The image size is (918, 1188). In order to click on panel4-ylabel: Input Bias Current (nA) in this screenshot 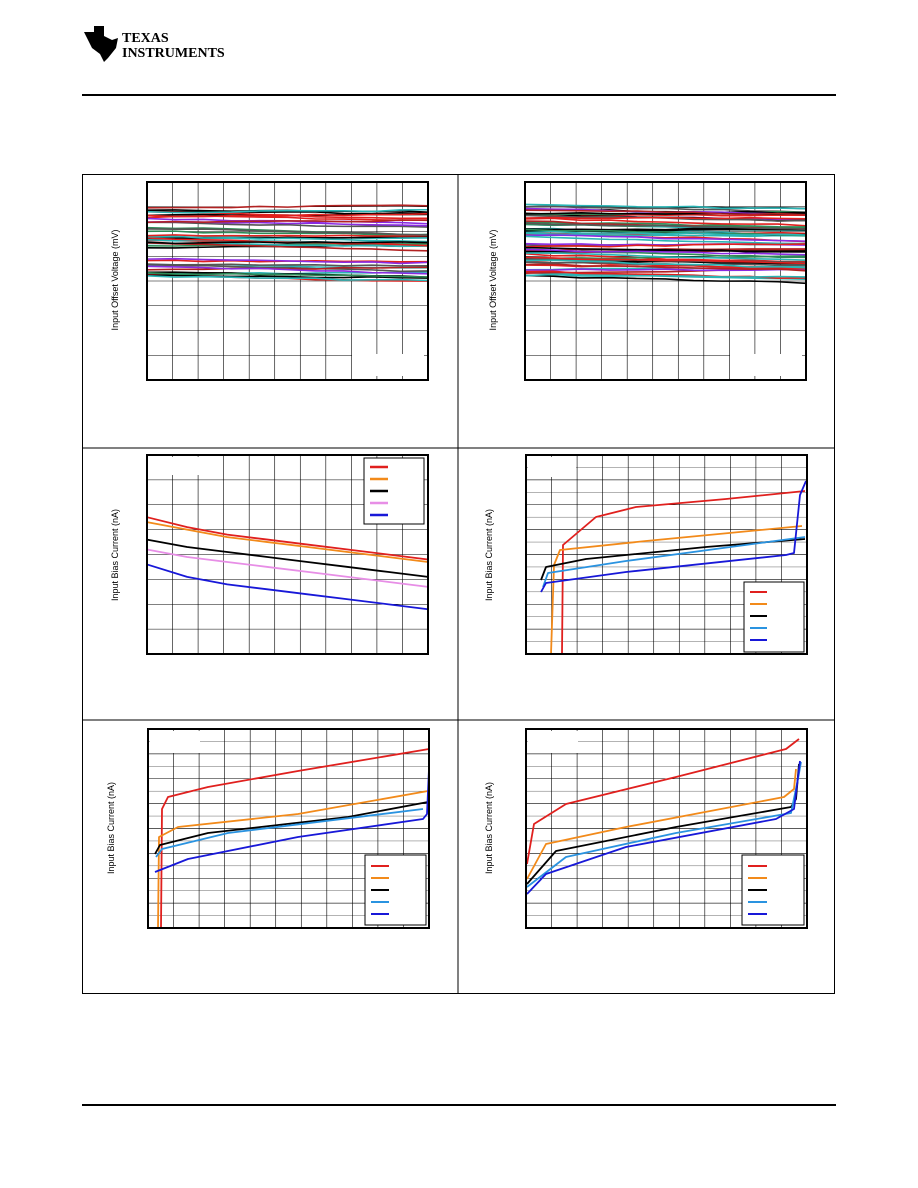, I will do `click(489, 555)`.